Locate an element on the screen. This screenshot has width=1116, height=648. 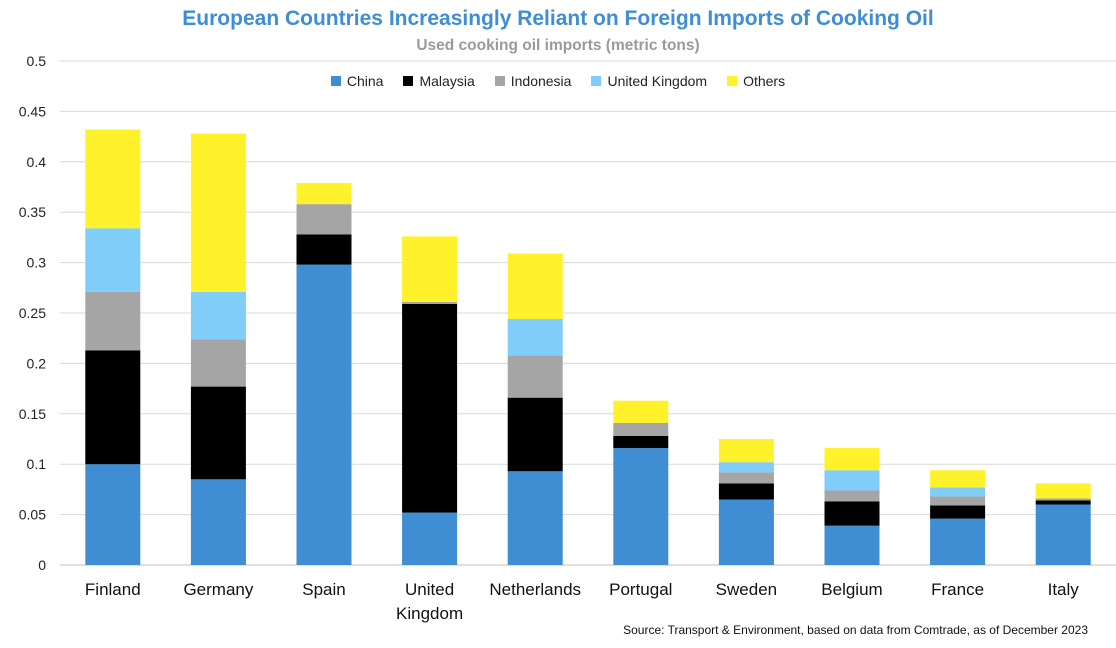
y-tick-label: 0.1 is located at coordinates (37, 464).